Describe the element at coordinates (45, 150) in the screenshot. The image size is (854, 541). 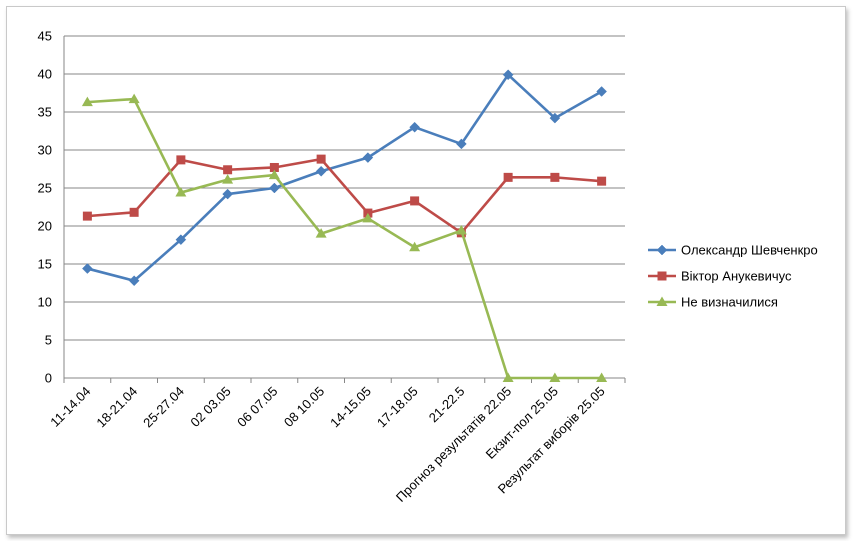
I see `y-tick-label: 30` at that location.